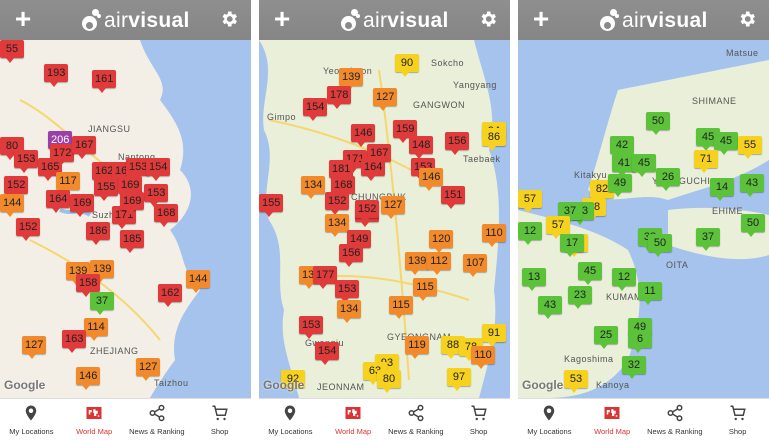  Describe the element at coordinates (389, 381) in the screenshot. I see `aqi-marker: 80` at that location.